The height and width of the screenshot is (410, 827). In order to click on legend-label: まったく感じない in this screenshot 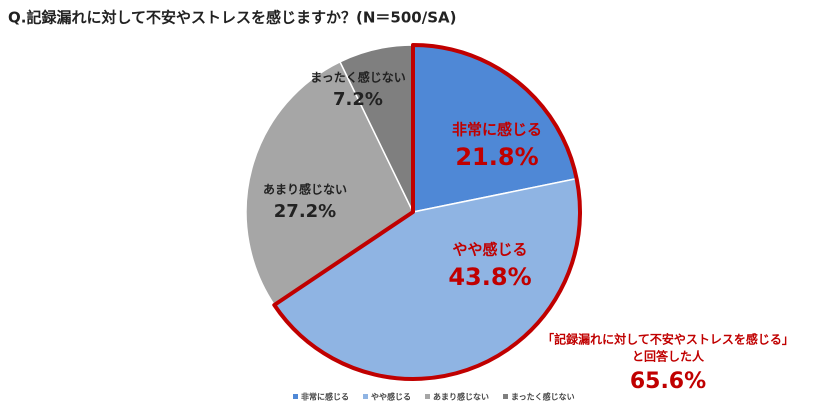, I will do `click(543, 397)`.